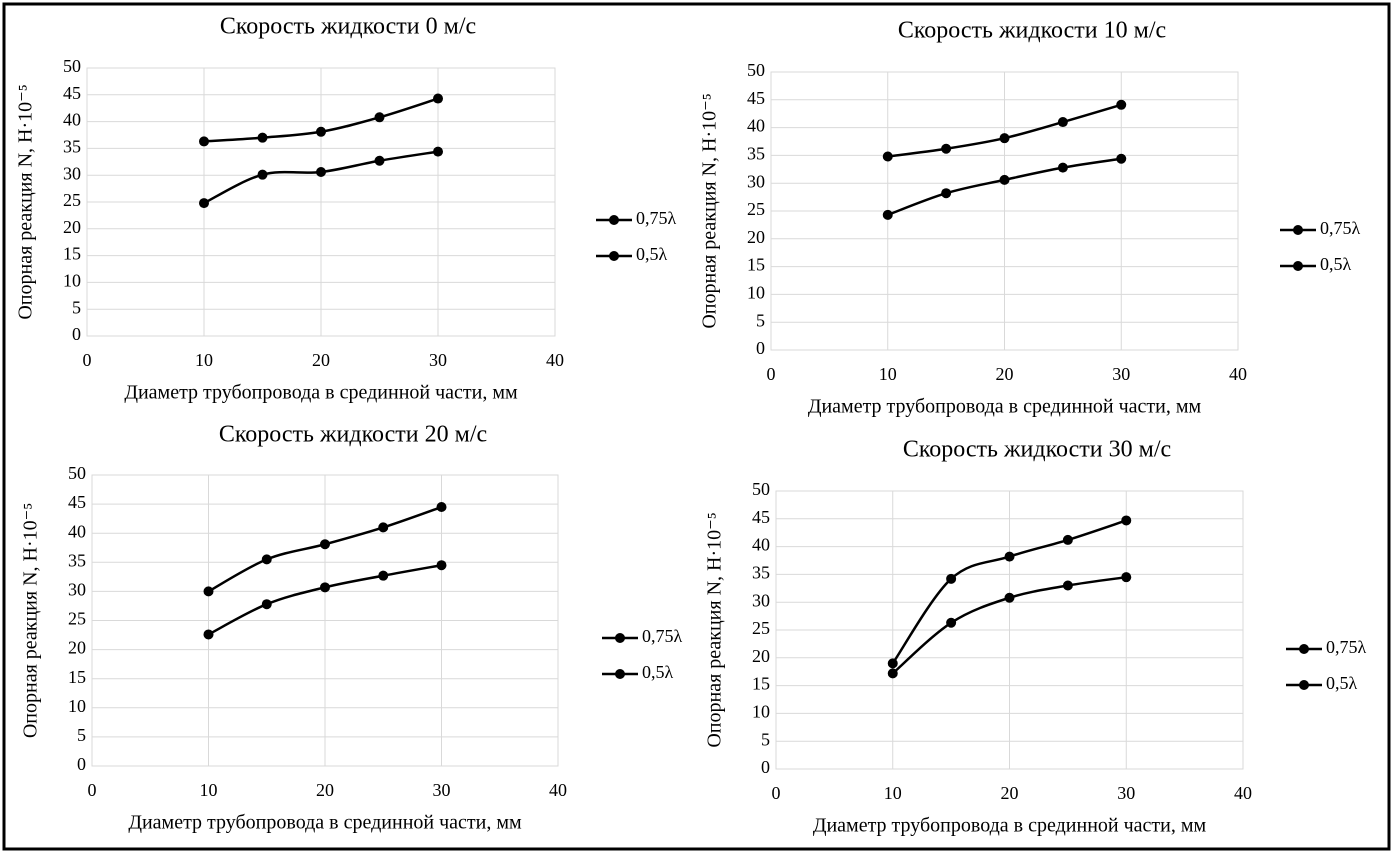  What do you see at coordinates (81, 735) in the screenshot?
I see `y-tick-label: 5` at bounding box center [81, 735].